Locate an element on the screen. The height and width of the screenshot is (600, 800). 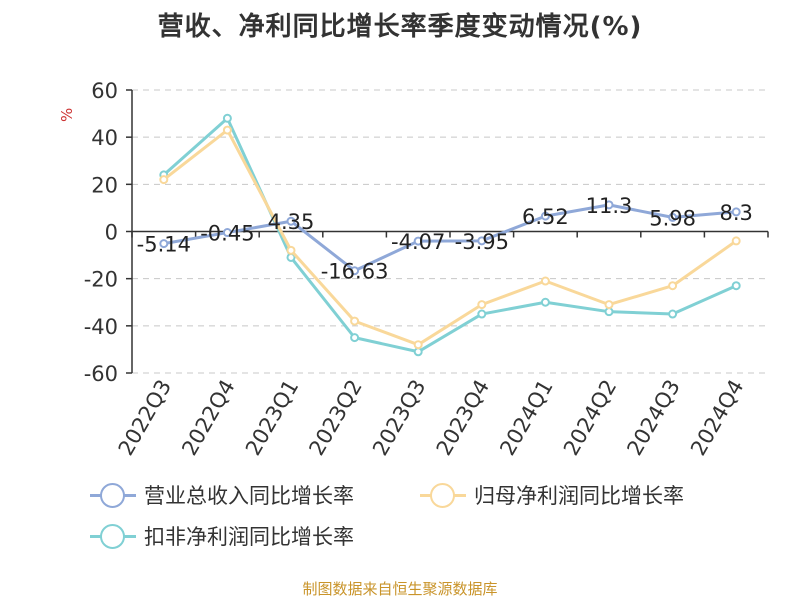
legend-deducted-label: 扣非净利润同比增长率 is located at coordinates (249, 537).